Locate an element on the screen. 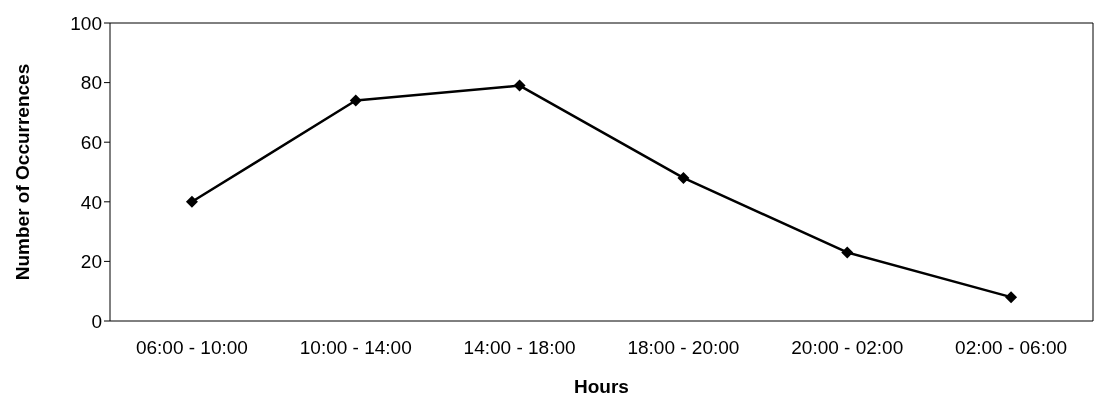 The width and height of the screenshot is (1110, 415). x-tick-label: 20:00 - 02:00 is located at coordinates (847, 348).